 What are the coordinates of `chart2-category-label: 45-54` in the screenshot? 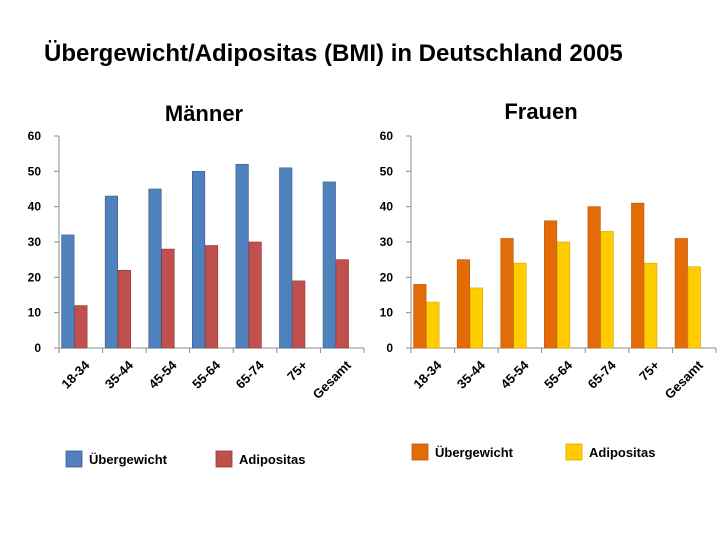 It's located at (515, 374).